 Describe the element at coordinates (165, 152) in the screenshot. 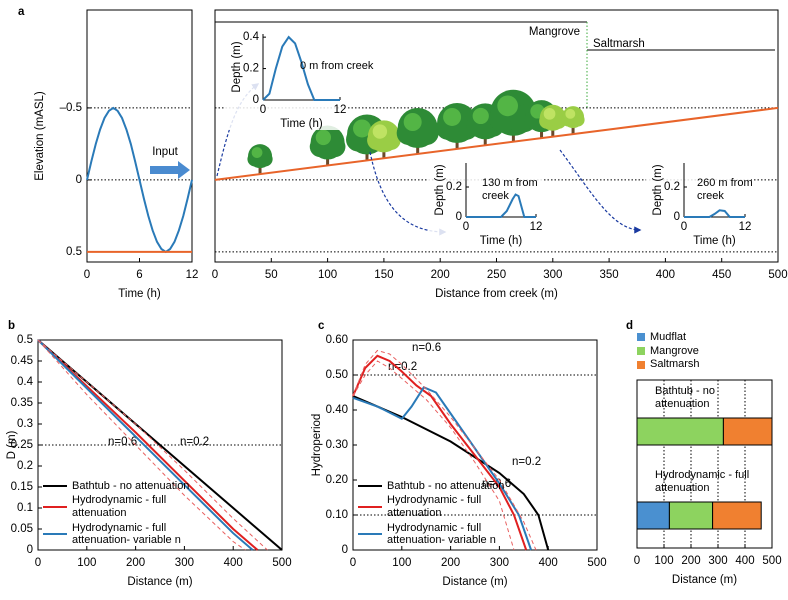

I see `annotation: Input` at that location.